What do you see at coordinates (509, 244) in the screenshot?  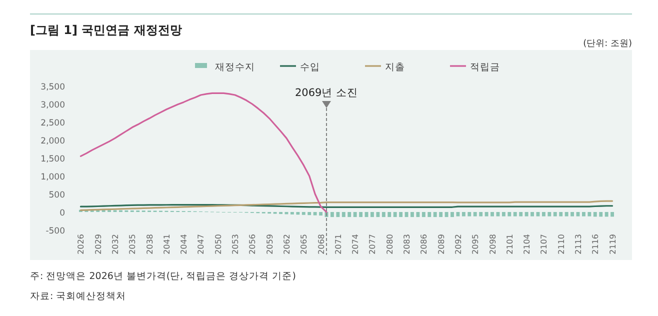 I see `x-tick-label: 2101` at bounding box center [509, 244].